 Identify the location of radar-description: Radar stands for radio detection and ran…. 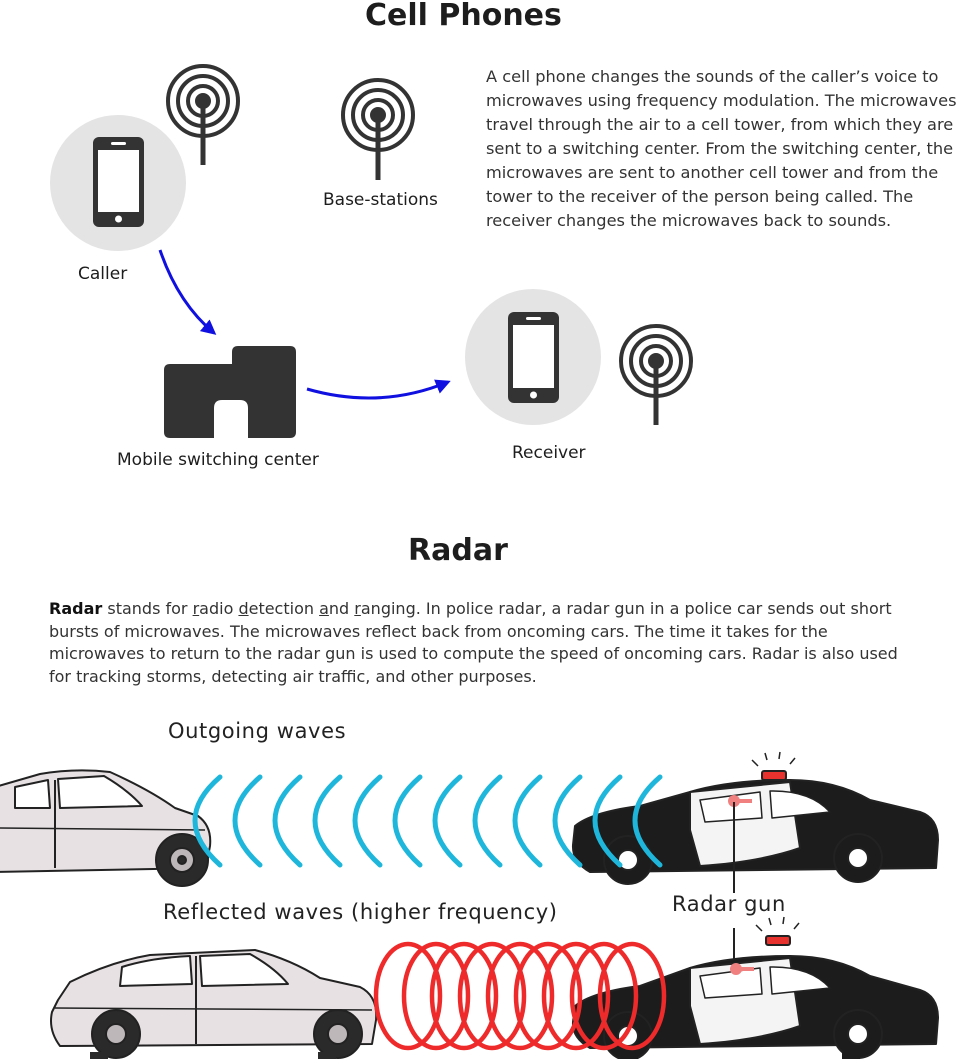
(473, 642).